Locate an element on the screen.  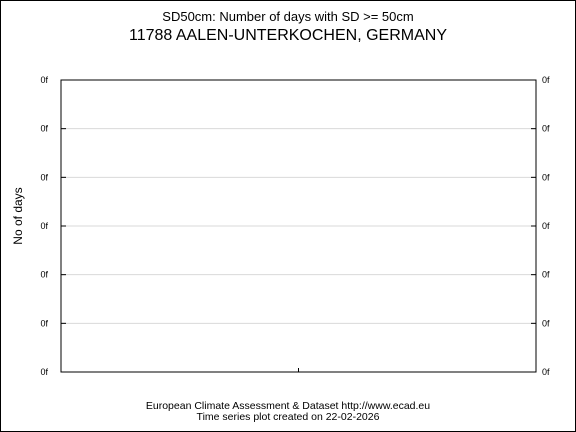
footer-created: Time series plot created on 22-02-2026 is located at coordinates (288, 417).